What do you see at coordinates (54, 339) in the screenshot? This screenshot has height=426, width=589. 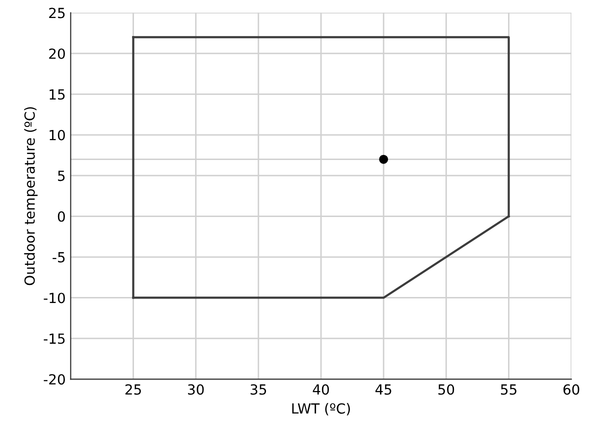 I see `y-tick-label: -15` at bounding box center [54, 339].